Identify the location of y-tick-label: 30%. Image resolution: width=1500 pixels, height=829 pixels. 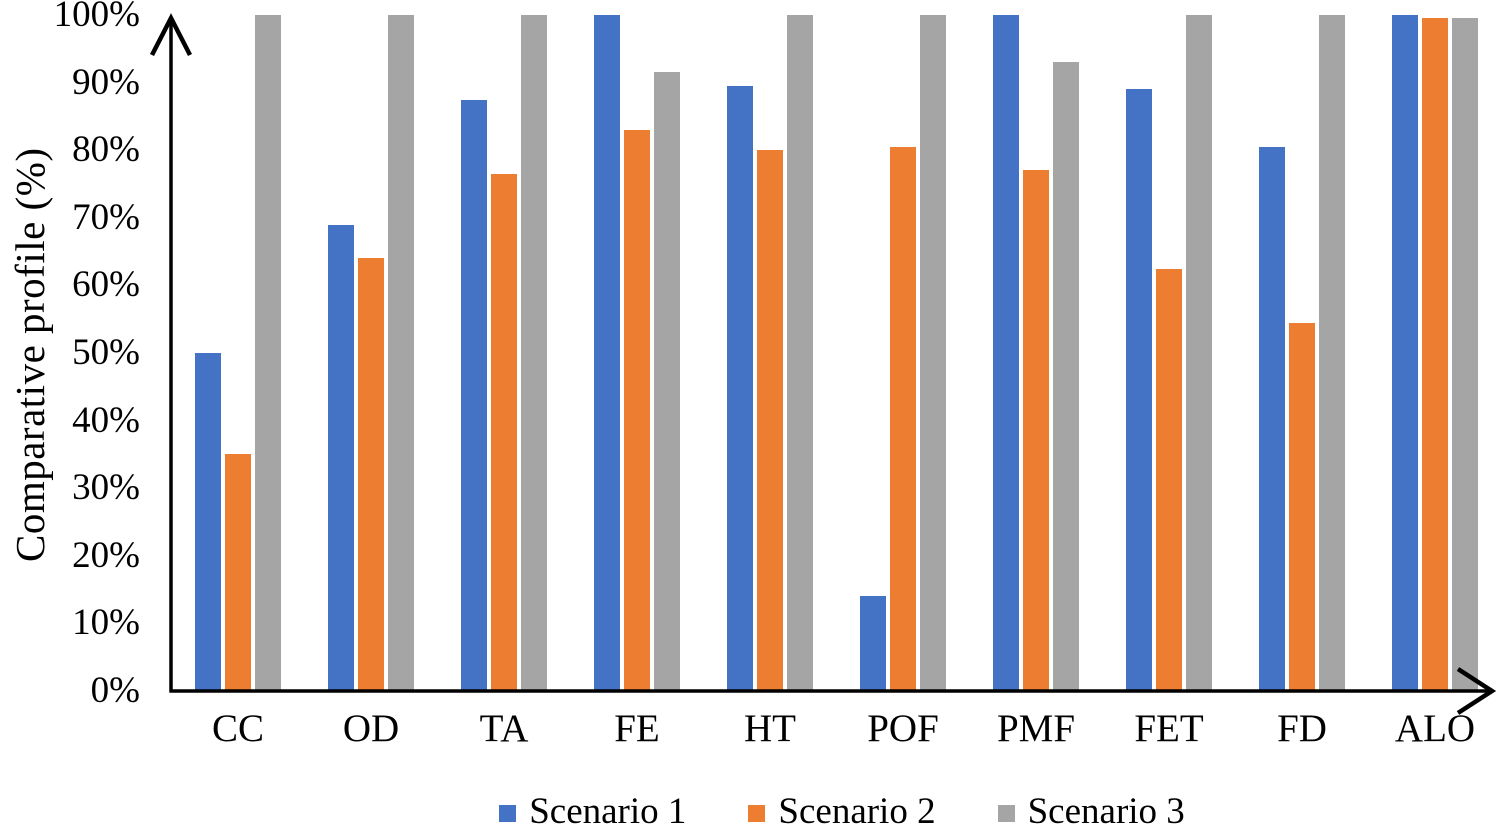
(106, 488).